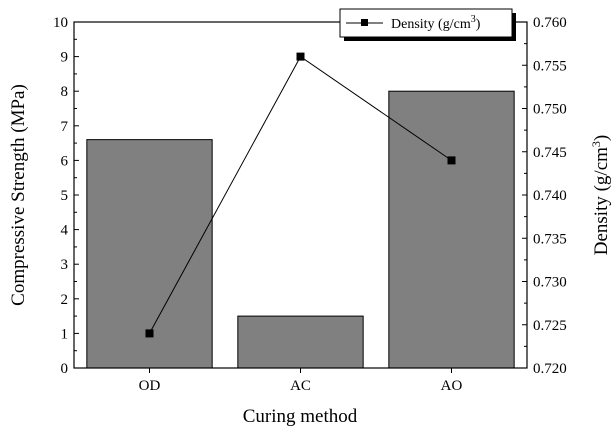 This screenshot has height=430, width=614. I want to click on left-tick-label: 8, so click(65, 92).